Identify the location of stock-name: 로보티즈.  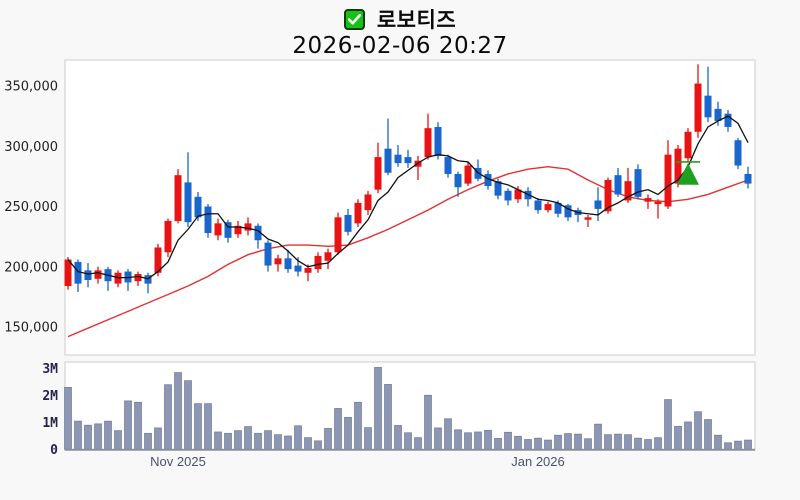
(416, 20).